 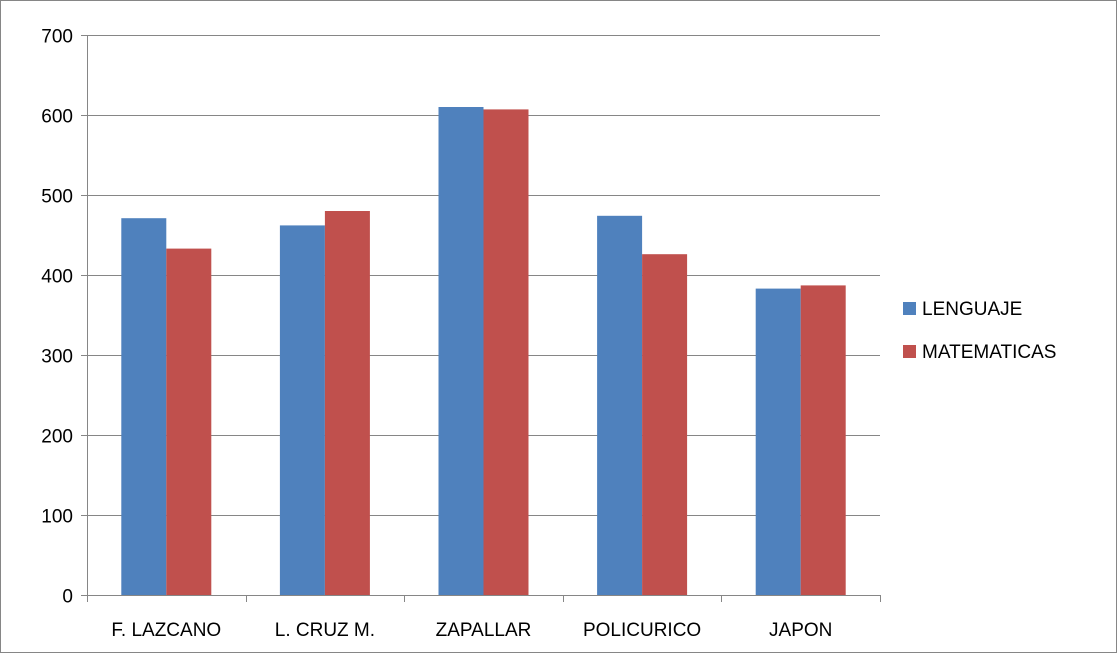 What do you see at coordinates (909, 351) in the screenshot?
I see `legend-swatch-matematicas` at bounding box center [909, 351].